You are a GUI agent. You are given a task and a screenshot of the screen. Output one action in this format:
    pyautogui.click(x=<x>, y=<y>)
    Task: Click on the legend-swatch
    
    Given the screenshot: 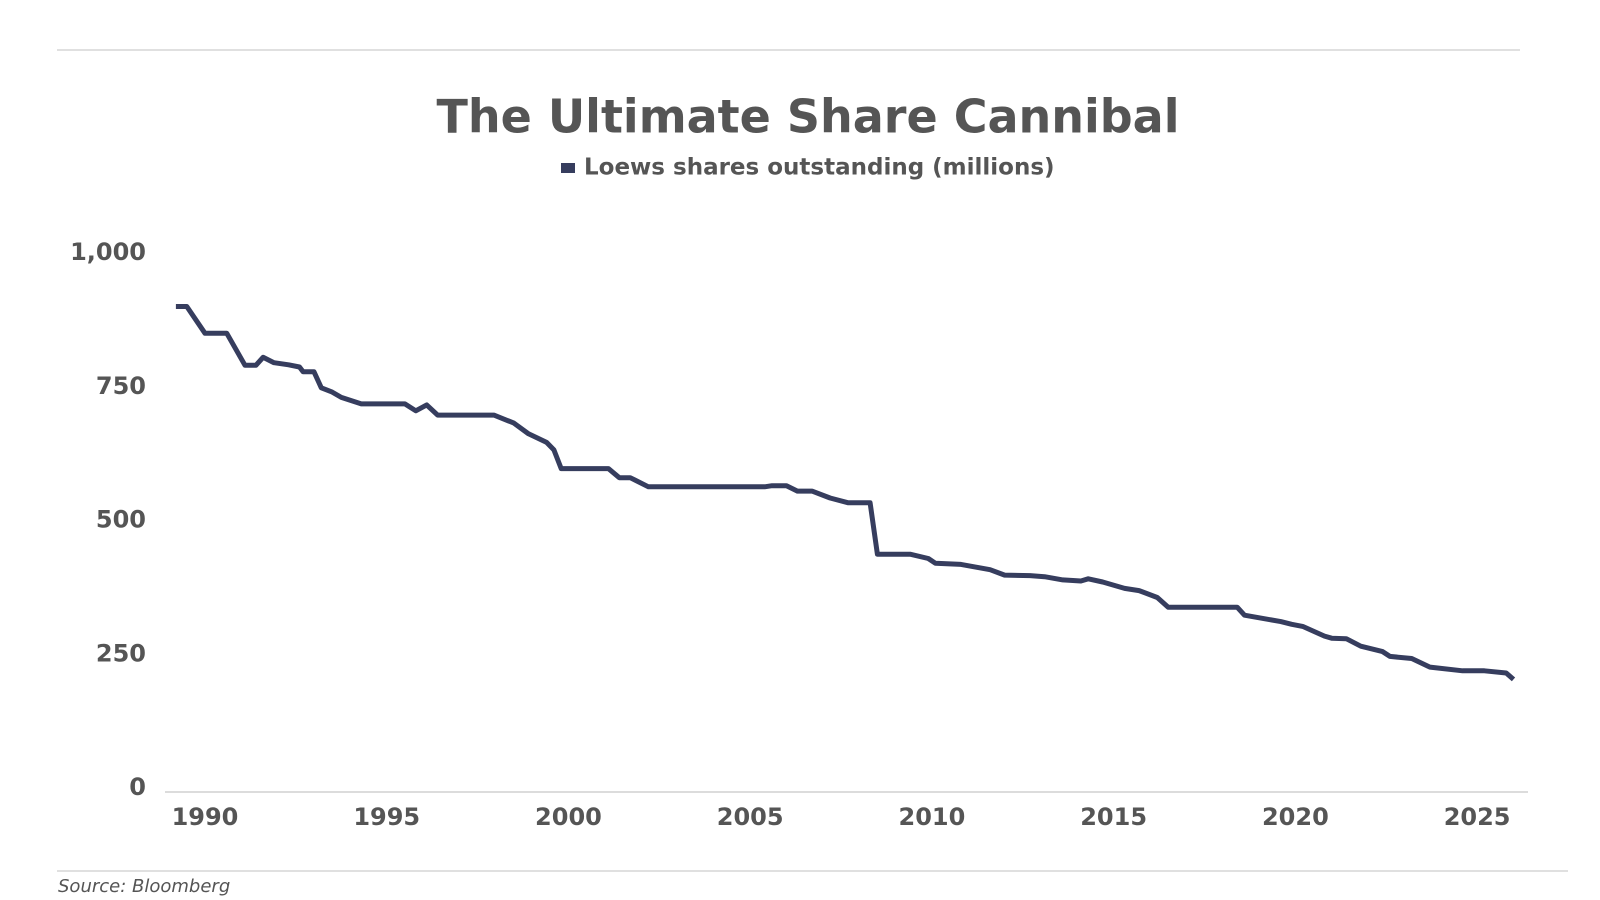 What is the action you would take?
    pyautogui.click(x=568, y=168)
    